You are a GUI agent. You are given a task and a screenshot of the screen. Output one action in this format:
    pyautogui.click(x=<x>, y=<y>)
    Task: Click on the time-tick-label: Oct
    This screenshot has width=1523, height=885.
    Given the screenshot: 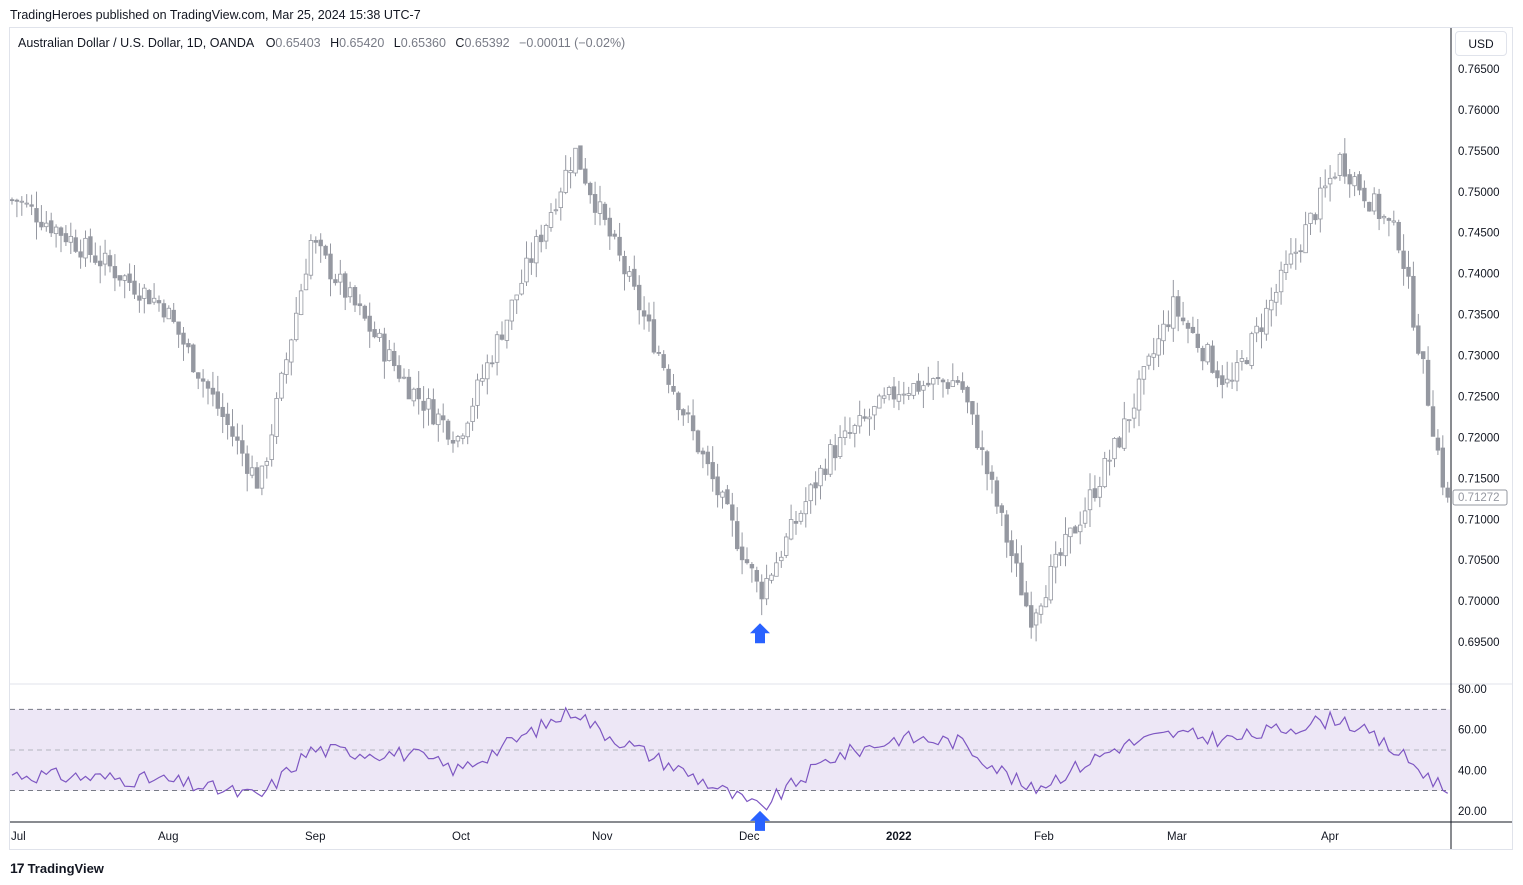 What is the action you would take?
    pyautogui.click(x=461, y=837)
    